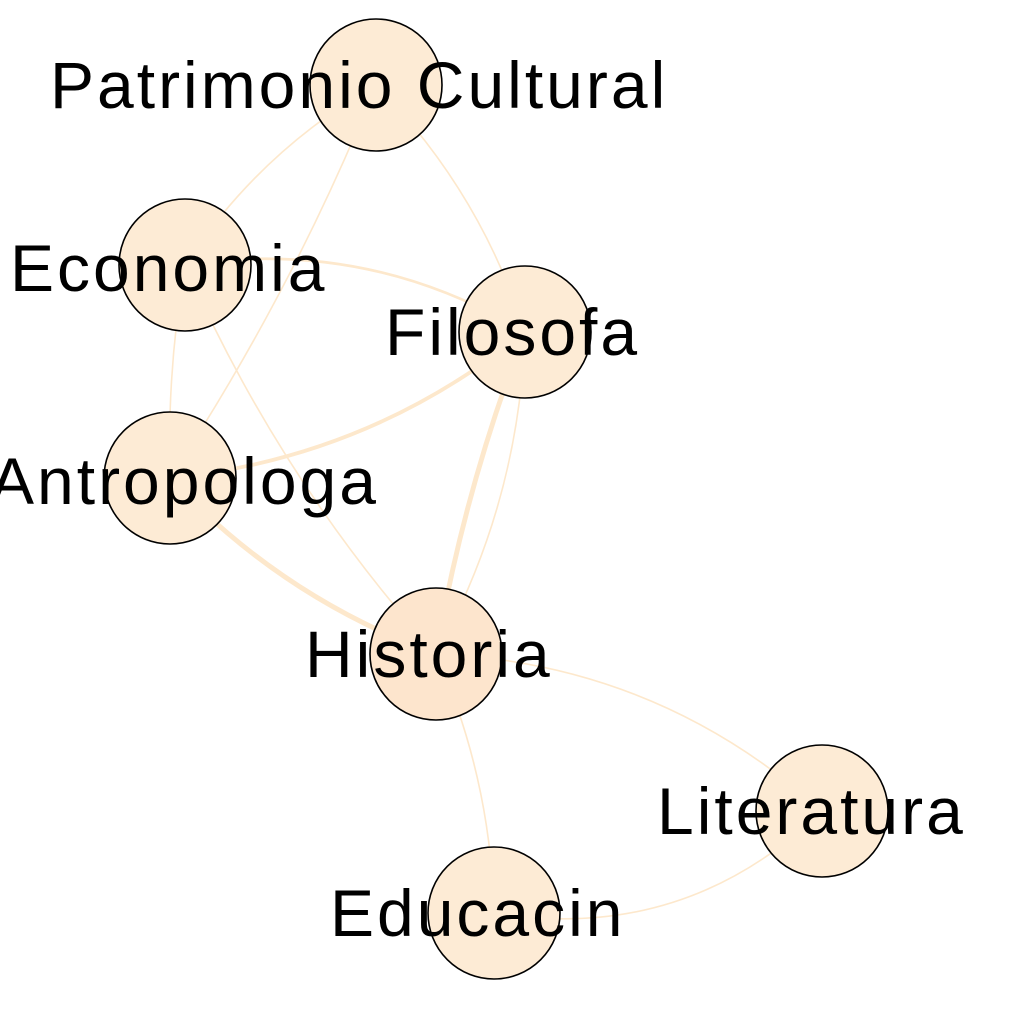 The height and width of the screenshot is (1024, 1024). Describe the element at coordinates (436, 654) in the screenshot. I see `node-circle-historia` at that location.